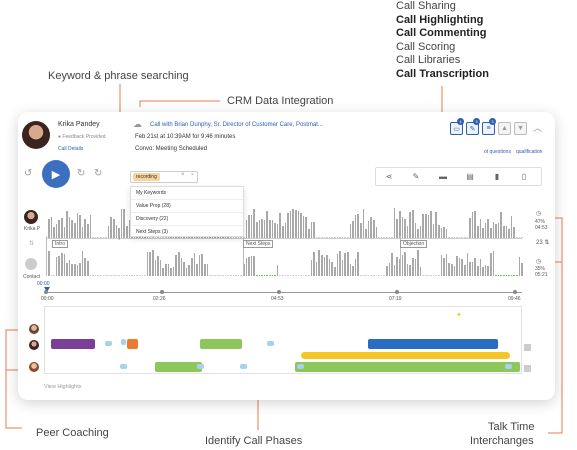 The image size is (577, 450). I want to click on rep-waveform, so click(285, 221).